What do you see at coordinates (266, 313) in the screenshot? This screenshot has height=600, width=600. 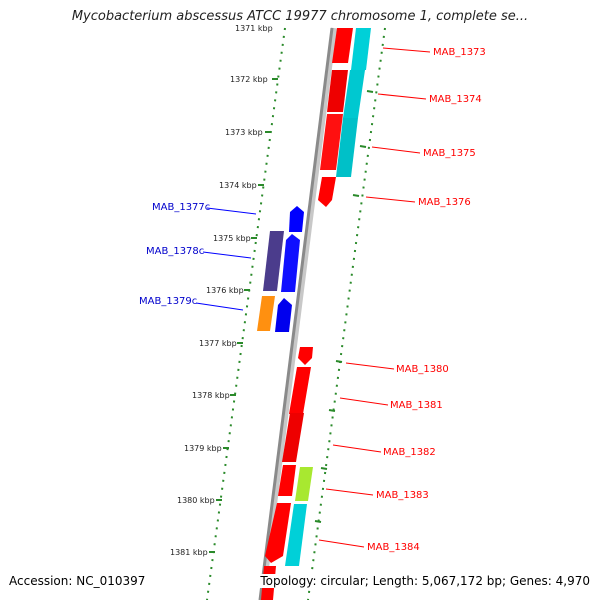 I see `orange-feature-block` at bounding box center [266, 313].